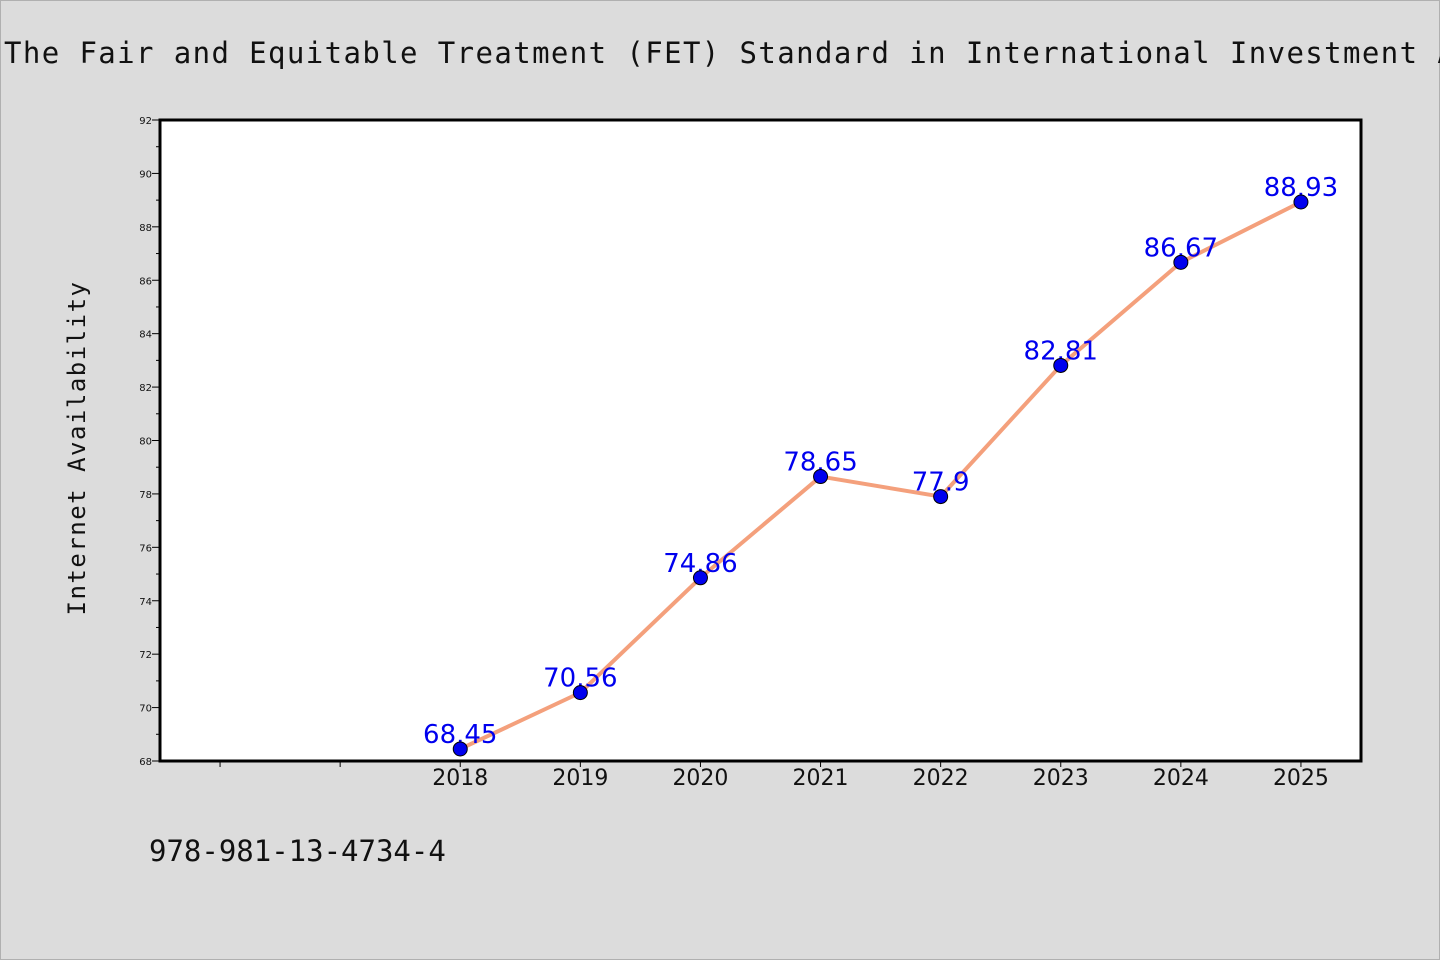  What do you see at coordinates (700, 778) in the screenshot?
I see `x-tick-label: 2020` at bounding box center [700, 778].